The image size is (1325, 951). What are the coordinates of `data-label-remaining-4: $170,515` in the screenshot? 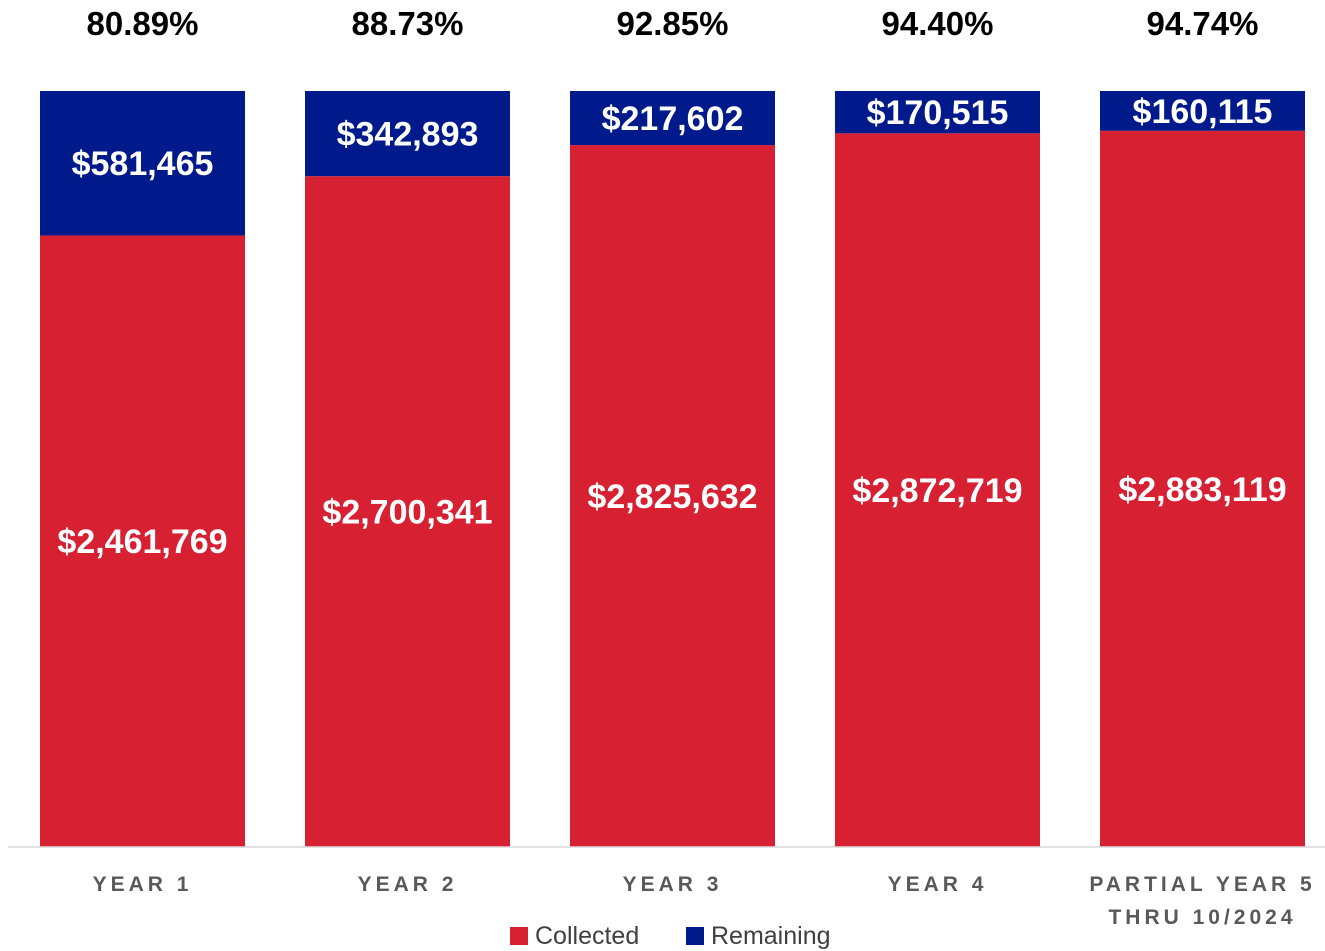 It's located at (938, 113).